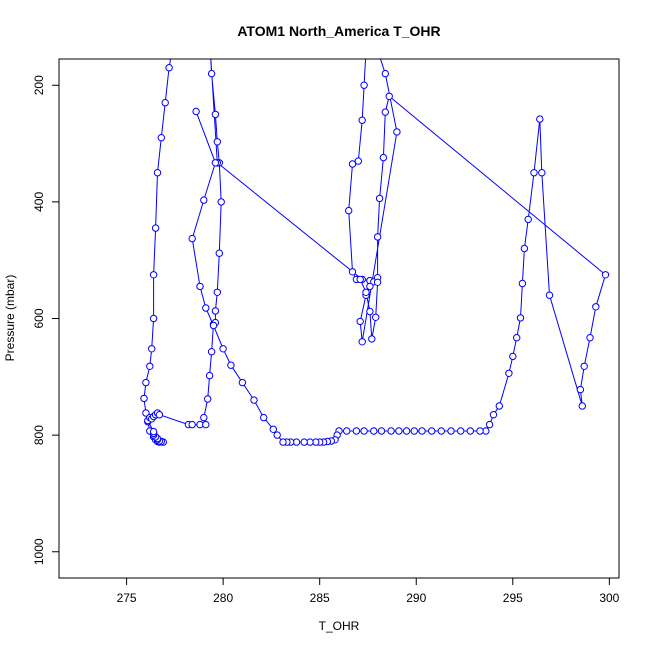 The image size is (650, 650). What do you see at coordinates (320, 598) in the screenshot?
I see `x-tick-label: 285` at bounding box center [320, 598].